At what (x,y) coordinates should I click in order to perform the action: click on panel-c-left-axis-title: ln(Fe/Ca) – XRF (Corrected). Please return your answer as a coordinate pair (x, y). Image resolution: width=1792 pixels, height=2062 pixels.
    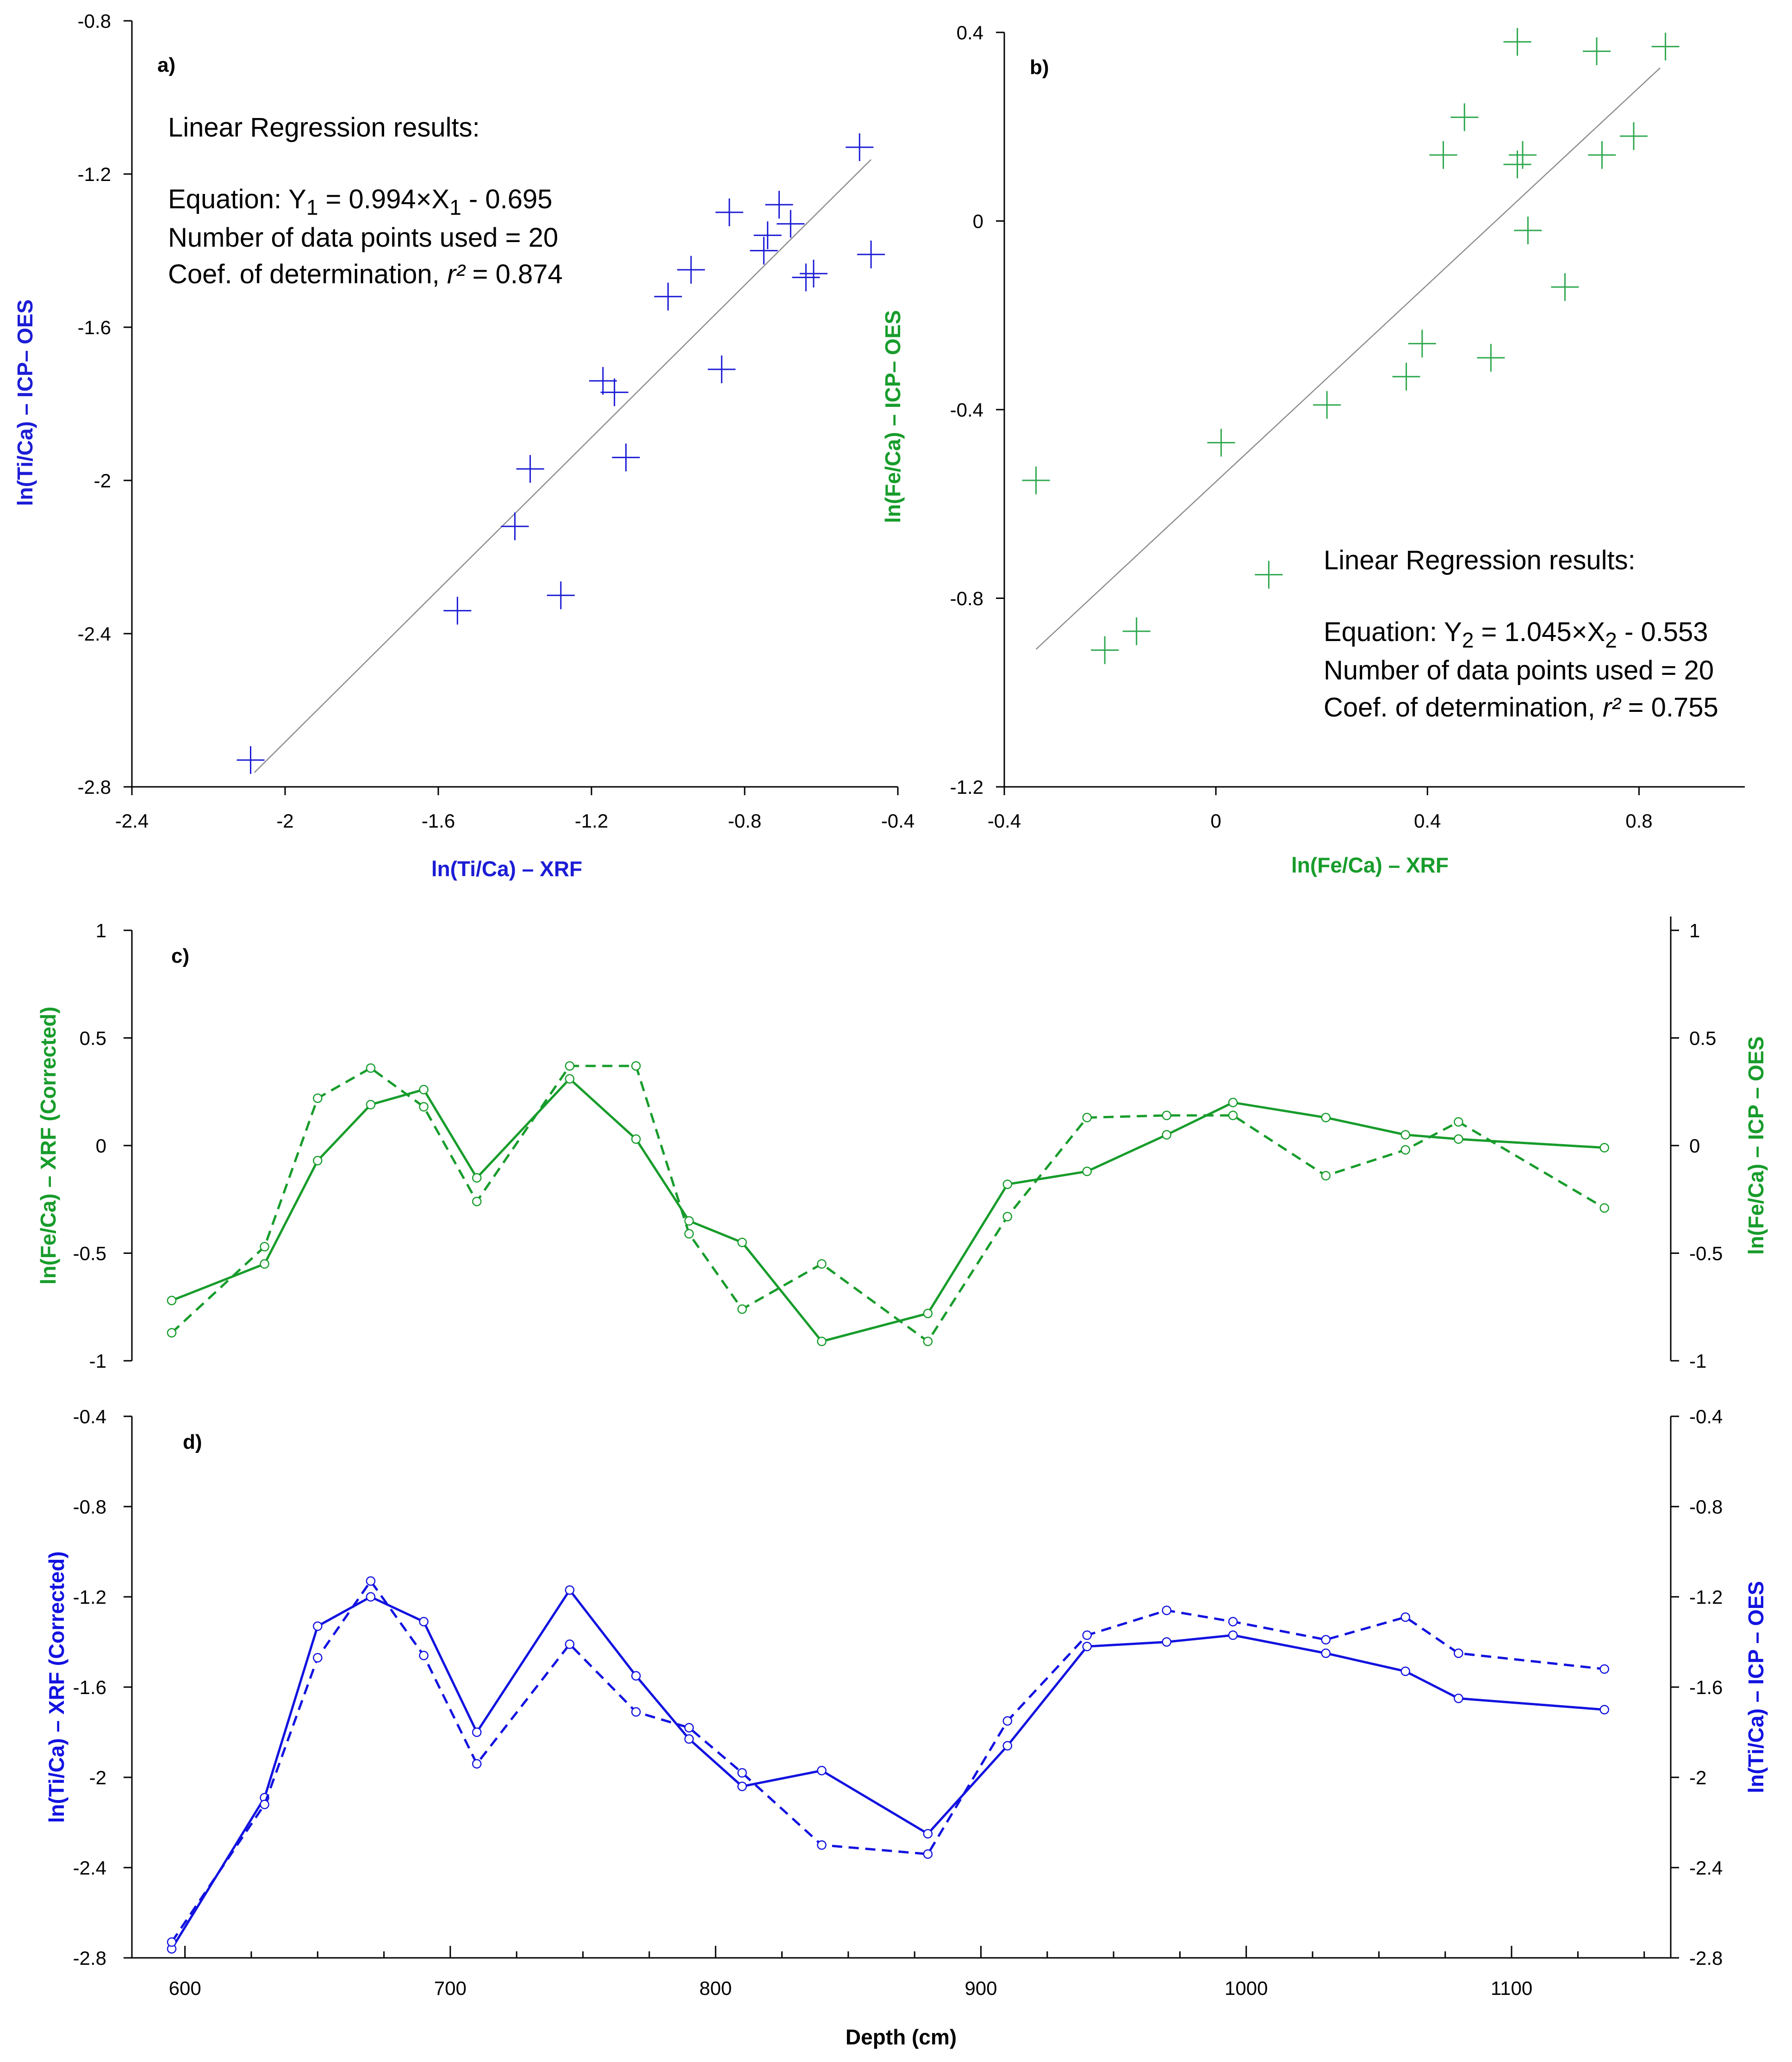
    Looking at the image, I should click on (48, 1146).